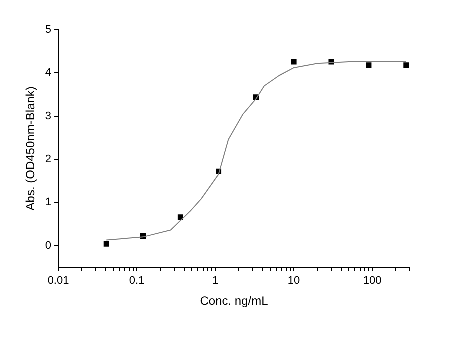 The height and width of the screenshot is (338, 450). What do you see at coordinates (294, 281) in the screenshot?
I see `x-tick-label: 10` at bounding box center [294, 281].